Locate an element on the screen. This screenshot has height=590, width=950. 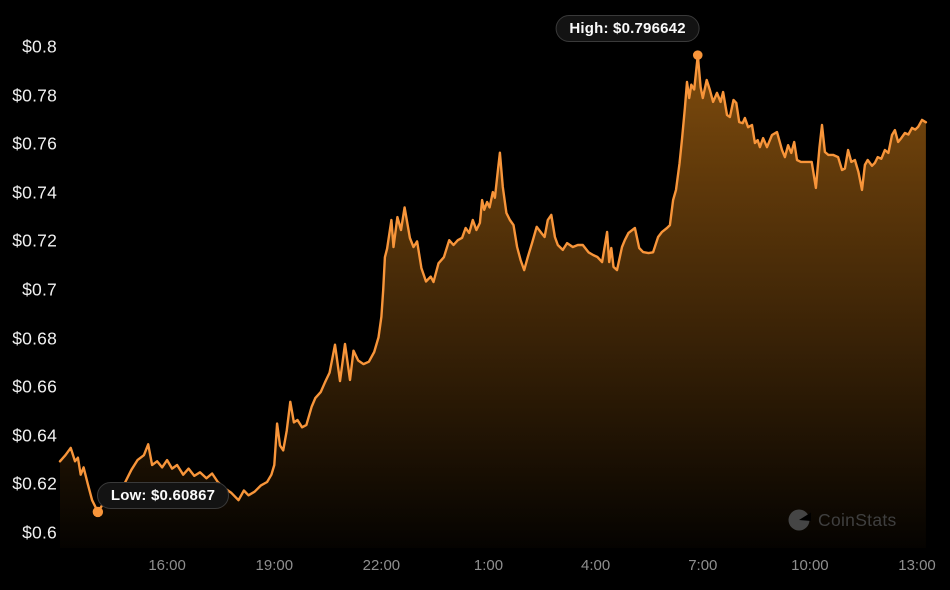
x-axis-label: 10:00 is located at coordinates (810, 565).